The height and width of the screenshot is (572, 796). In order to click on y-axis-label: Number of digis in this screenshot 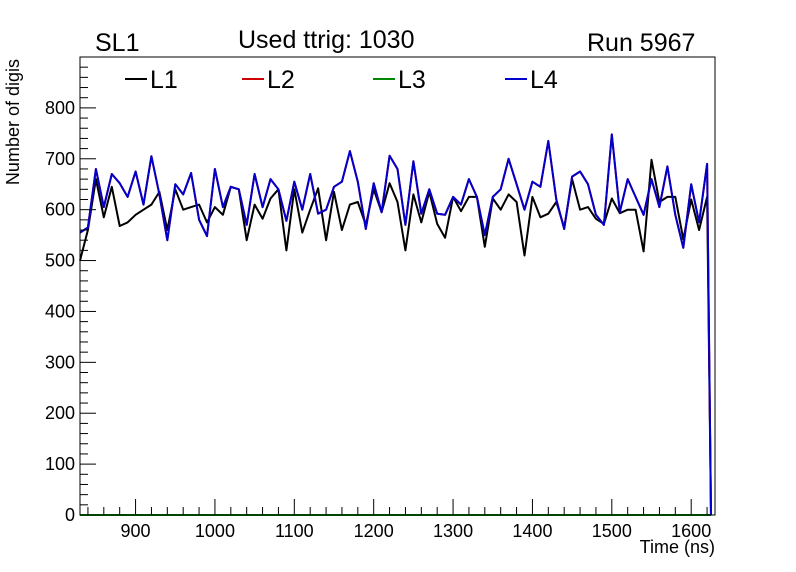, I will do `click(13, 122)`.